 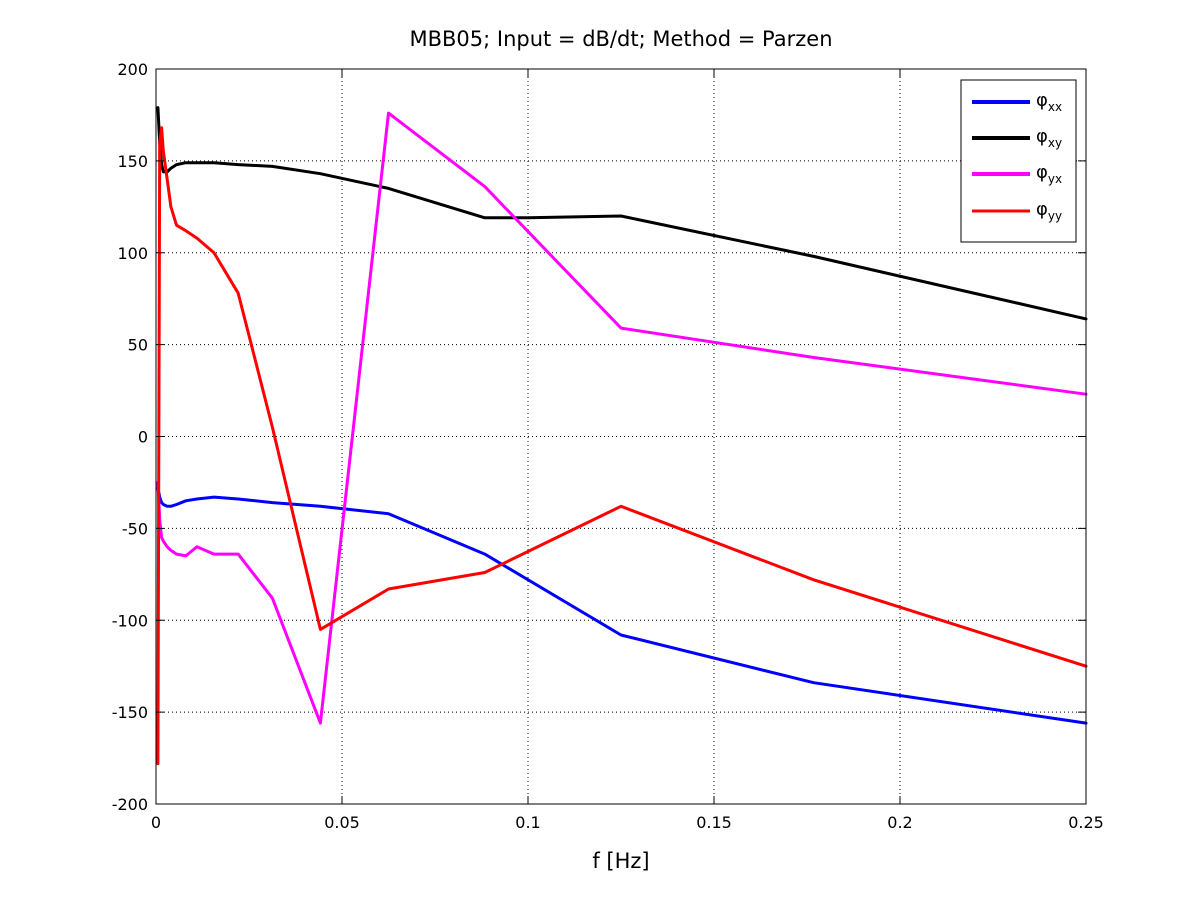 I want to click on legend-label-xx: φxx, so click(x=1049, y=102).